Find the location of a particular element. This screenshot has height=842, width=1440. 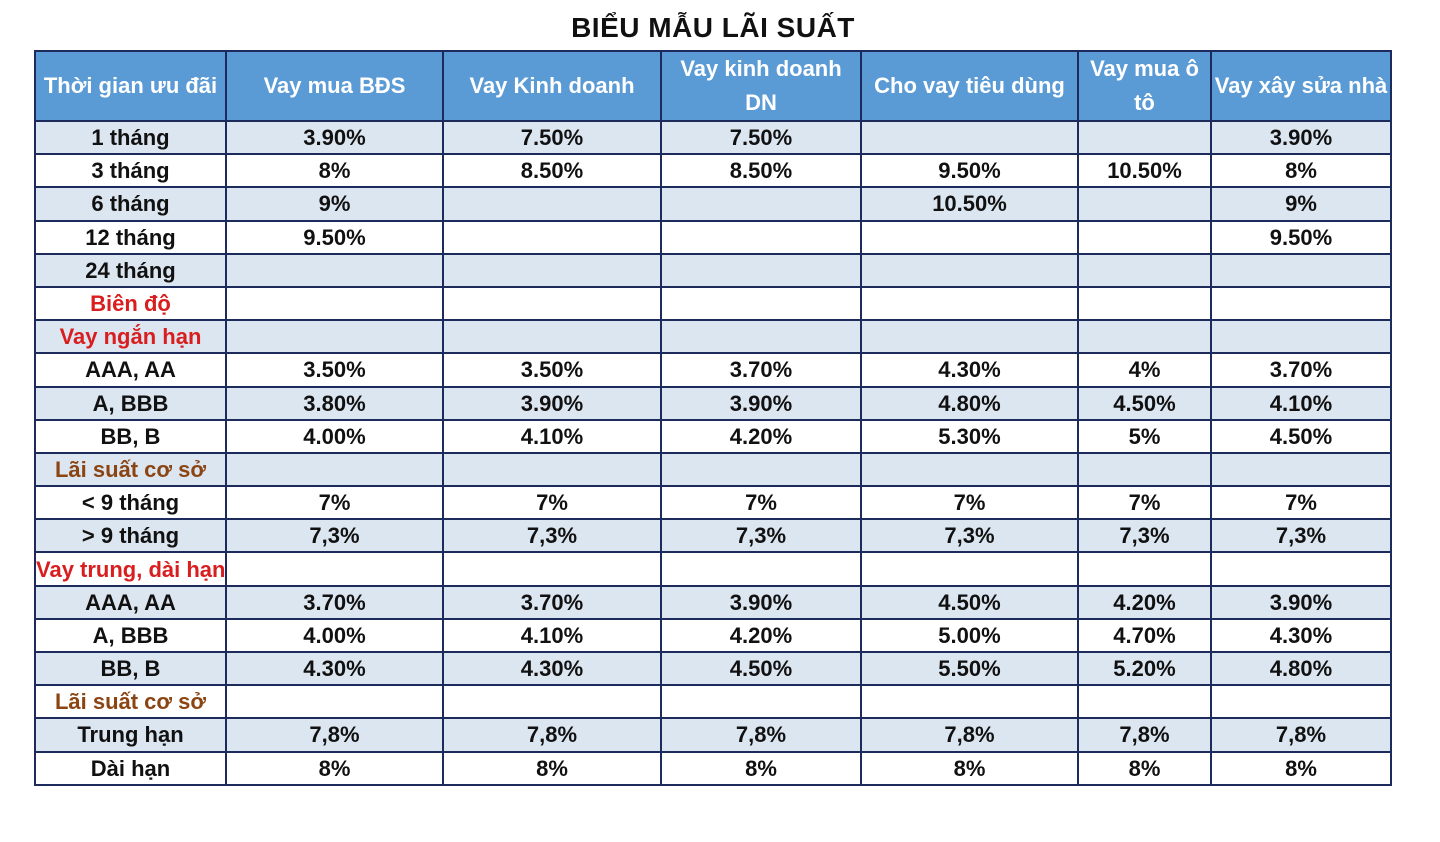

section-row: Lãi suất cơ sở is located at coordinates (713, 469).